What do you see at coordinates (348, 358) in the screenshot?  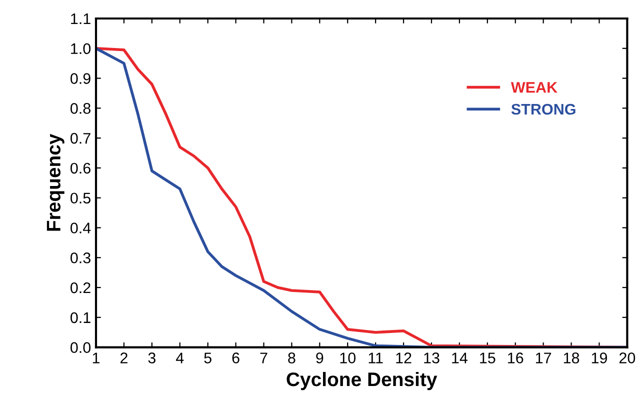 I see `x-tick-label: 10` at bounding box center [348, 358].